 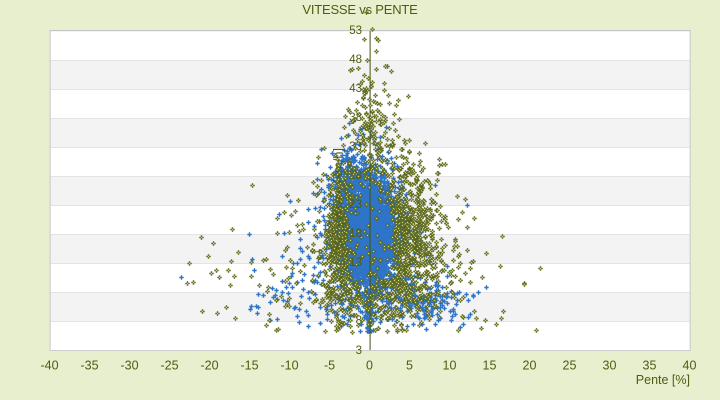 I want to click on svg-text: -5, so click(x=329, y=366).